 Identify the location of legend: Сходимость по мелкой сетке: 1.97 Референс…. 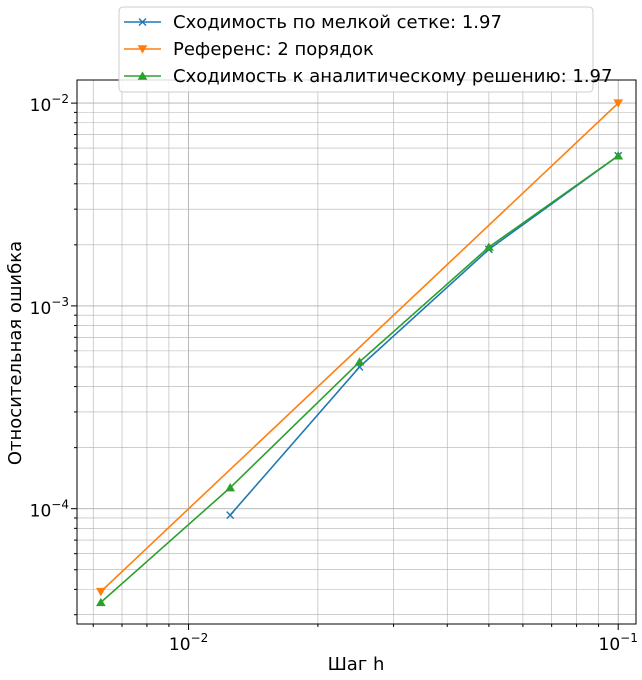
(365, 49).